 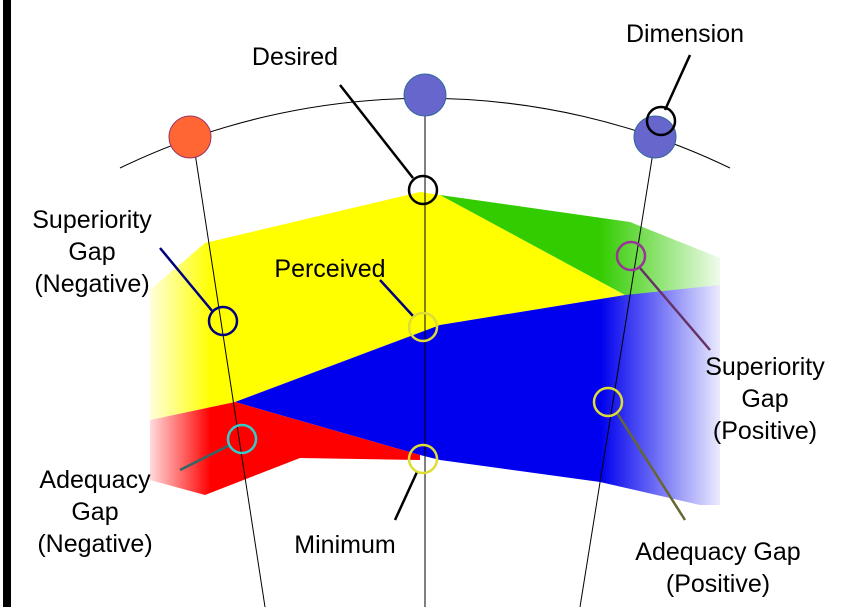 What do you see at coordinates (7, 303) in the screenshot?
I see `left-bar` at bounding box center [7, 303].